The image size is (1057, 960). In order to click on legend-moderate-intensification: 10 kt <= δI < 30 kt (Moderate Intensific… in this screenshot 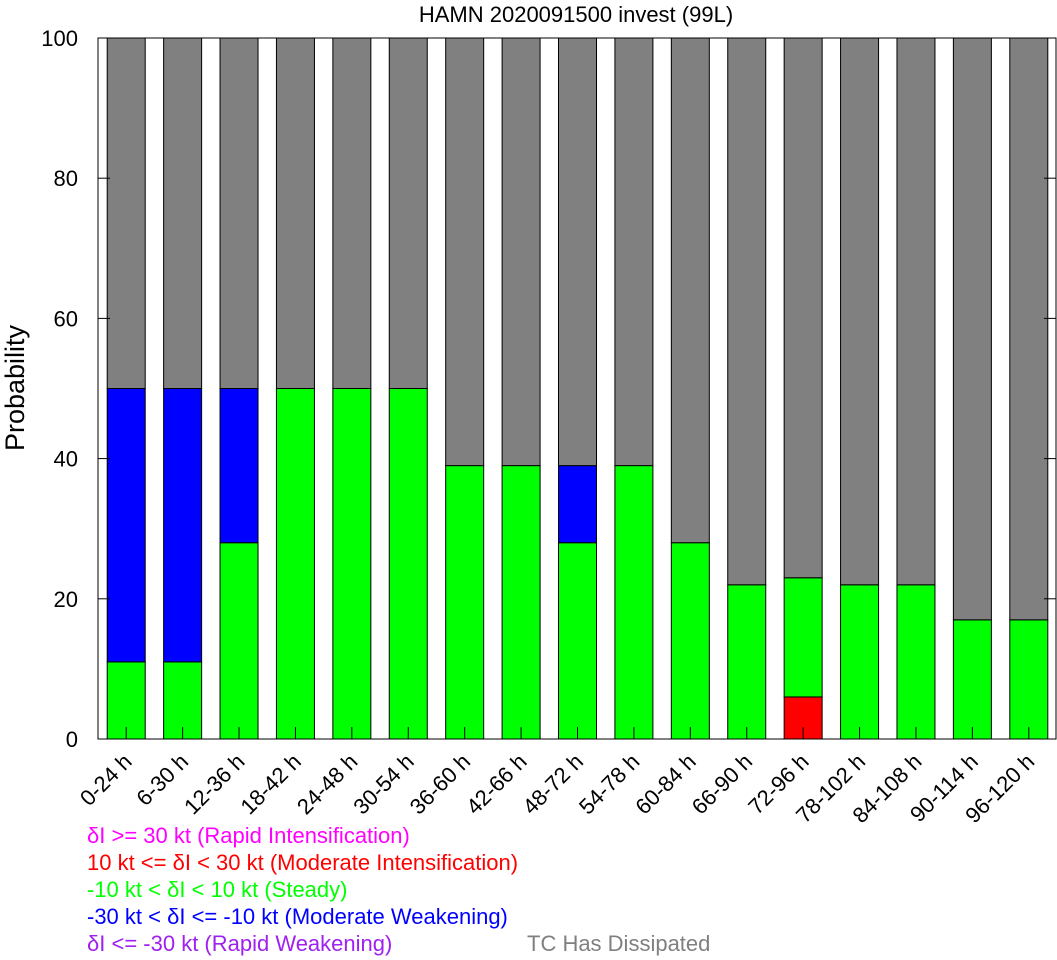, I will do `click(303, 862)`.